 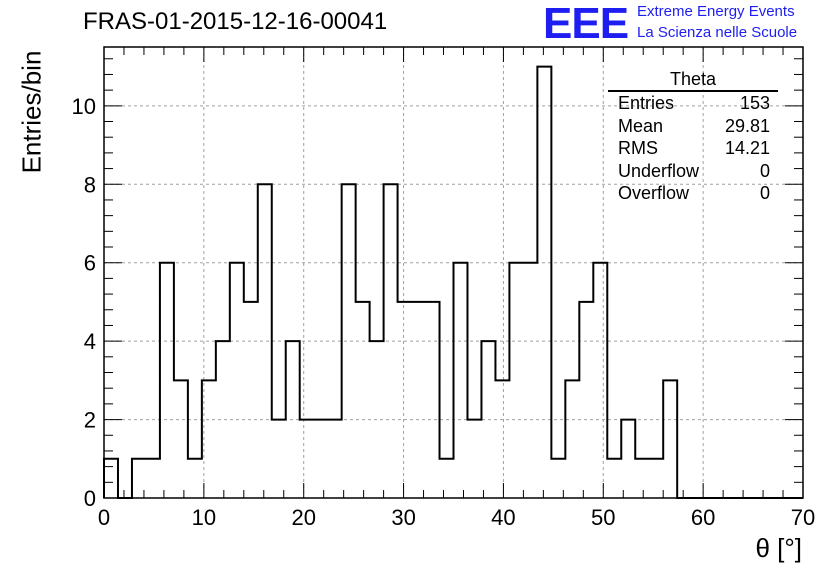 What do you see at coordinates (659, 170) in the screenshot?
I see `stats-label: Underflow` at bounding box center [659, 170].